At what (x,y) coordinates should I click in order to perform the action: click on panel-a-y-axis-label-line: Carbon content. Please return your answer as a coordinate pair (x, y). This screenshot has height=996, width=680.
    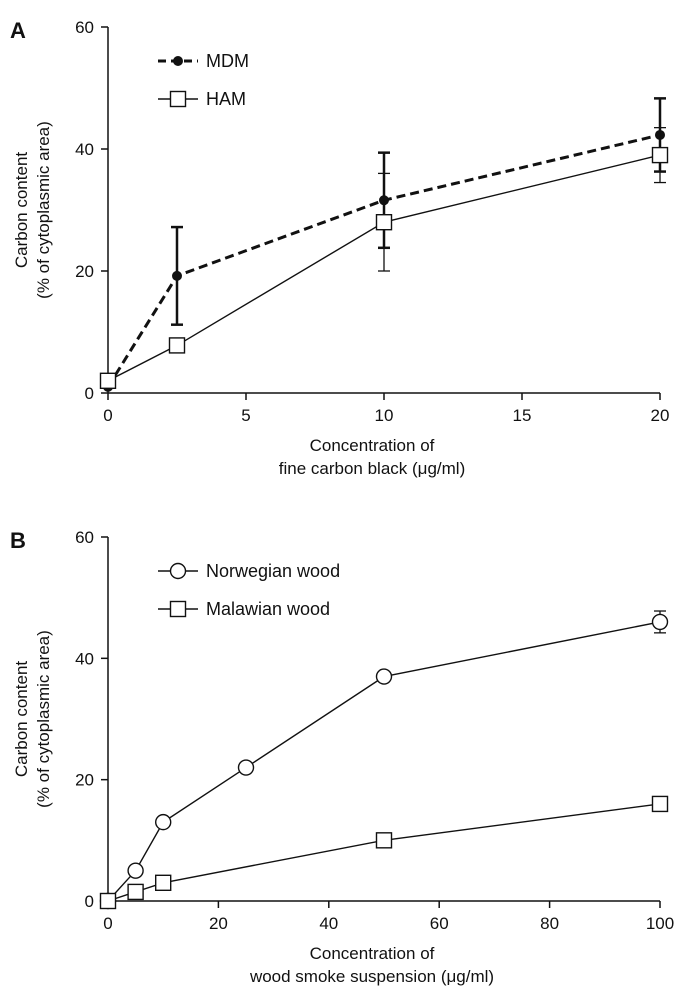
    Looking at the image, I should click on (21, 210).